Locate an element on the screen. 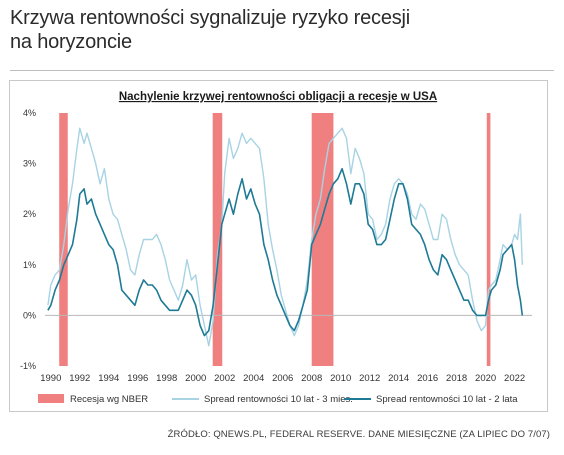 This screenshot has height=455, width=564. headline-divider is located at coordinates (282, 70).